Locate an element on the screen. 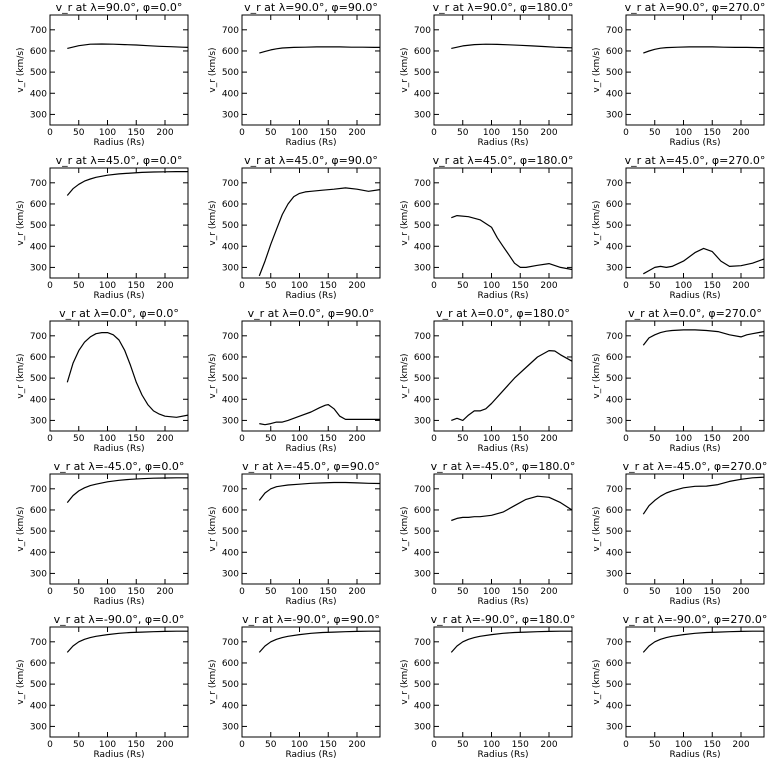  panel-title: v_r at λ=45.0°, φ=270.0° is located at coordinates (695, 160).